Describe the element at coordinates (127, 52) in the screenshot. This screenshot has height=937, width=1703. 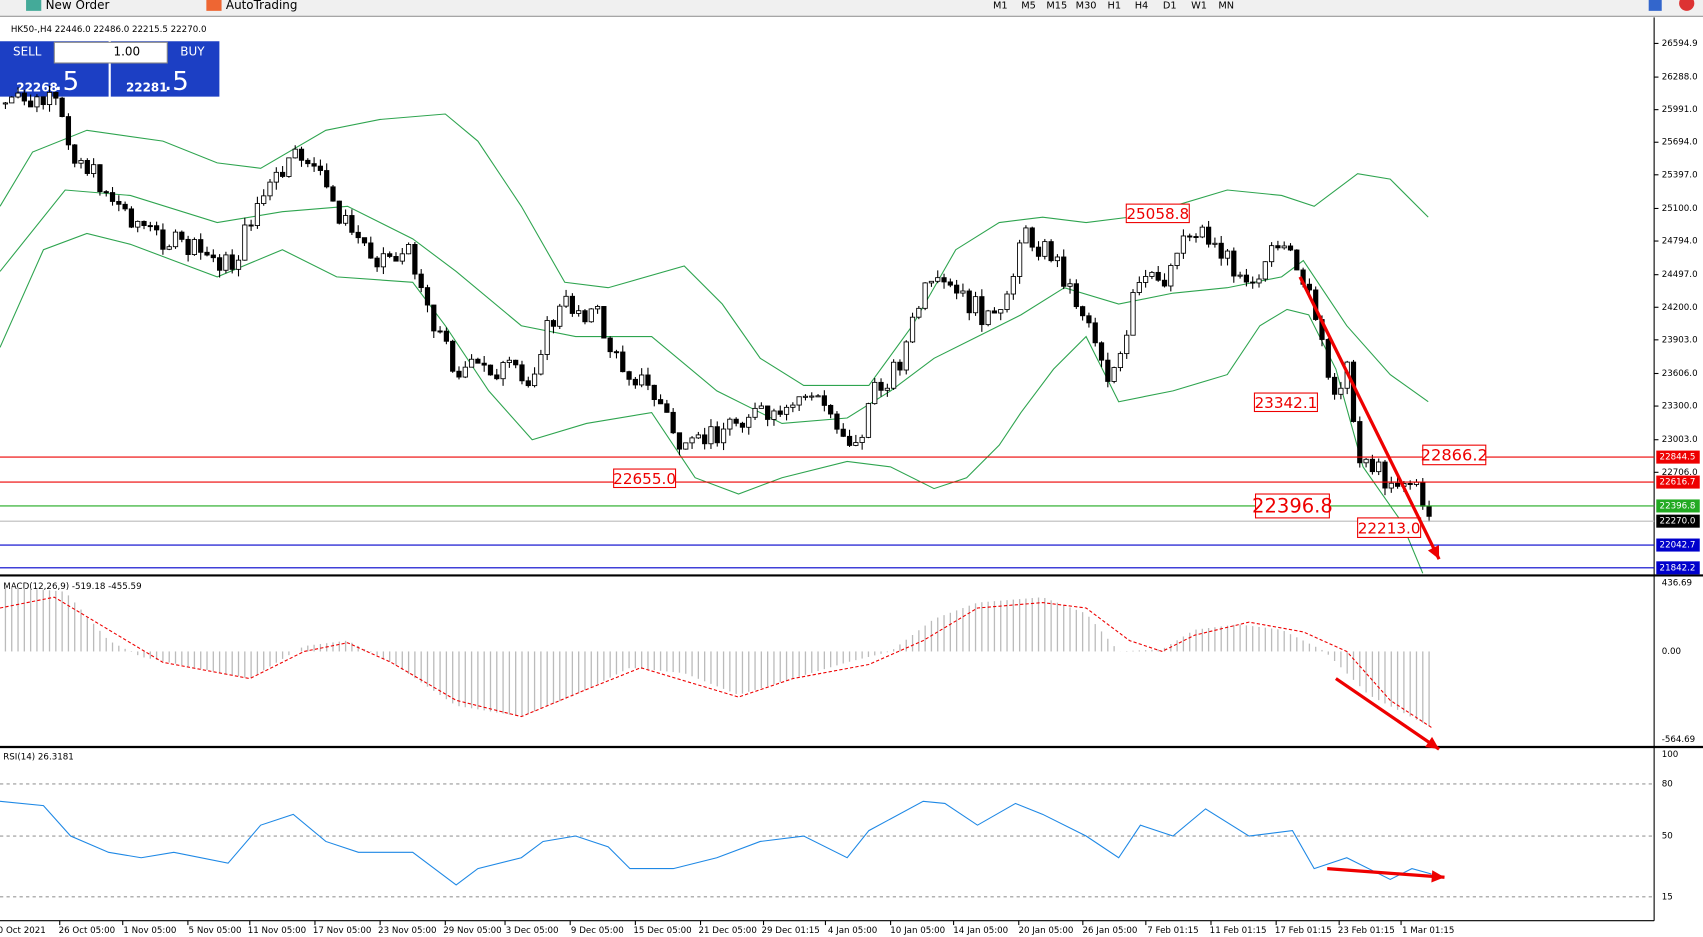
I see `lot-value: 1.00` at that location.